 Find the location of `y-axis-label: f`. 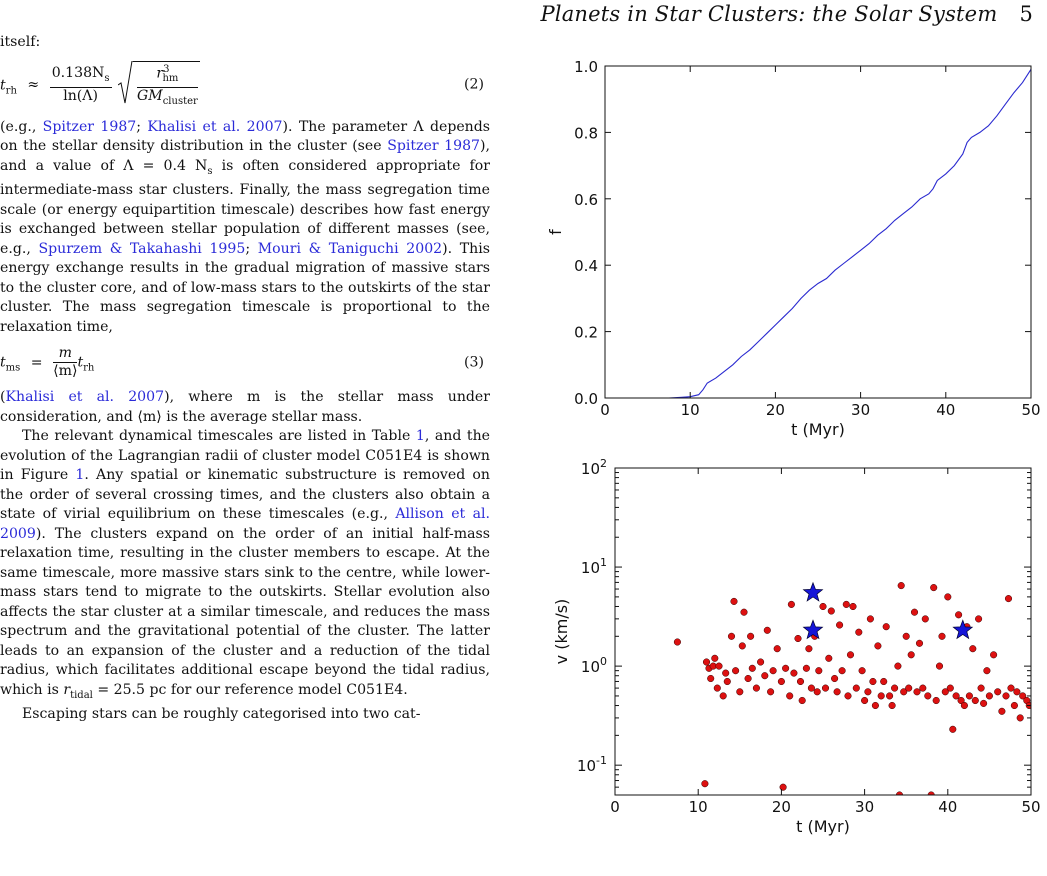

y-axis-label: f is located at coordinates (555, 232).